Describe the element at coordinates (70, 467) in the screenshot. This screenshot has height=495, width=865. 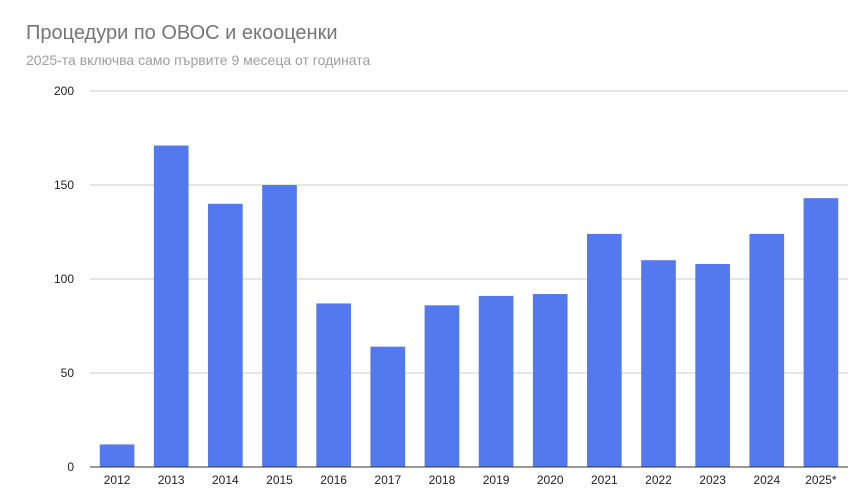
I see `y-tick-label: 0` at that location.